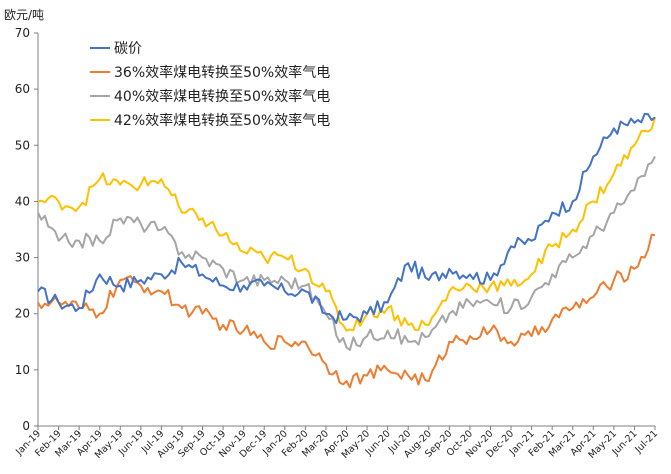 The height and width of the screenshot is (474, 671). I want to click on y-tick-label: 40, so click(22, 201).